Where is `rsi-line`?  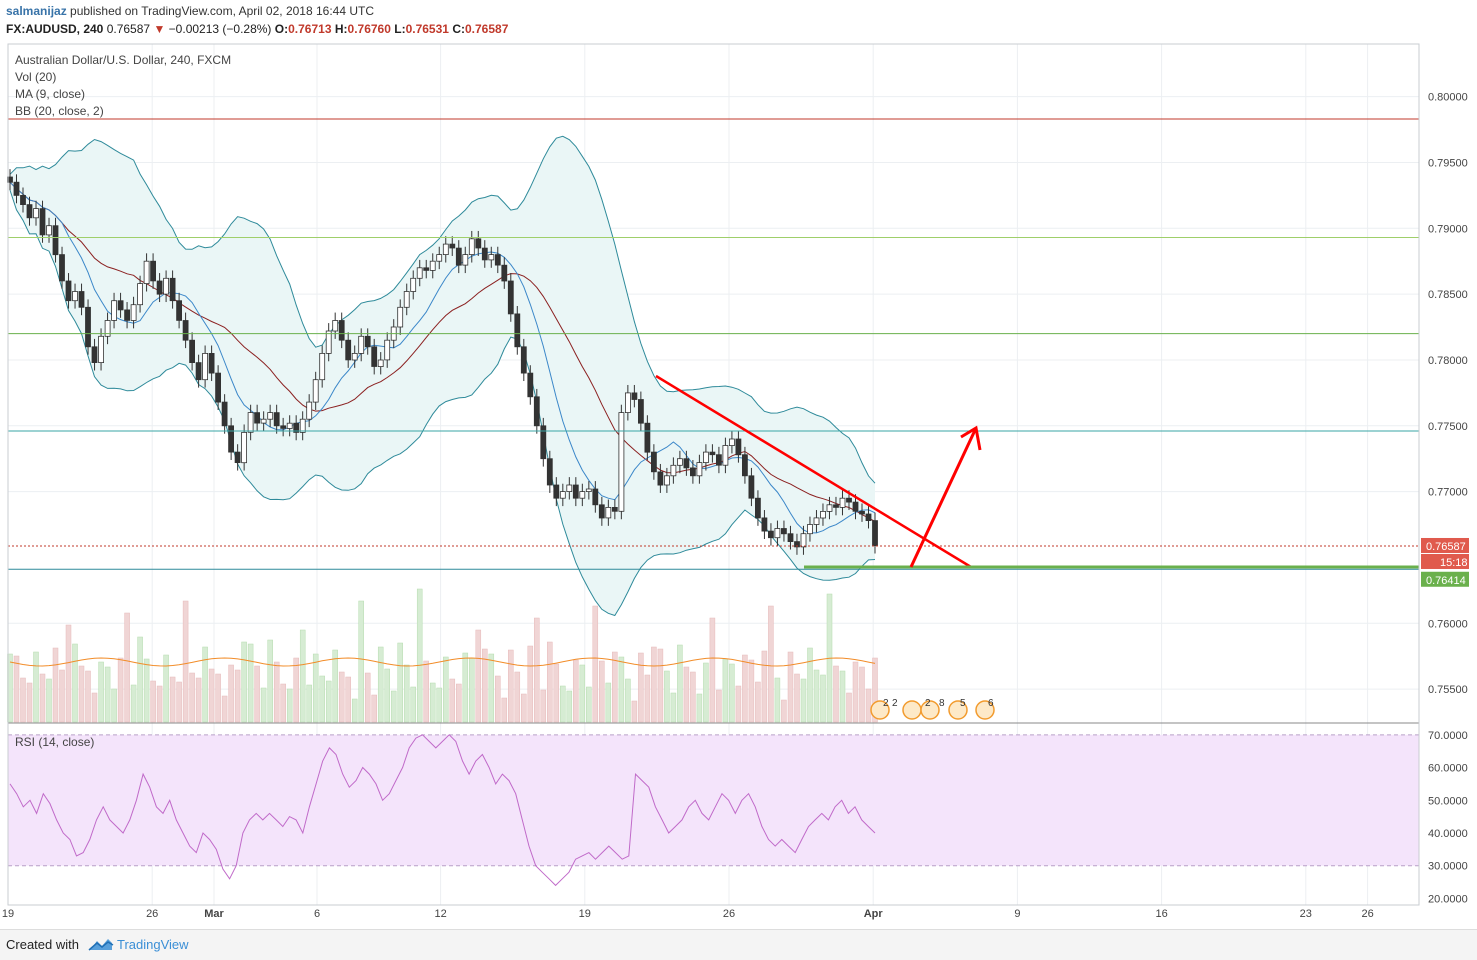 rsi-line is located at coordinates (442, 810).